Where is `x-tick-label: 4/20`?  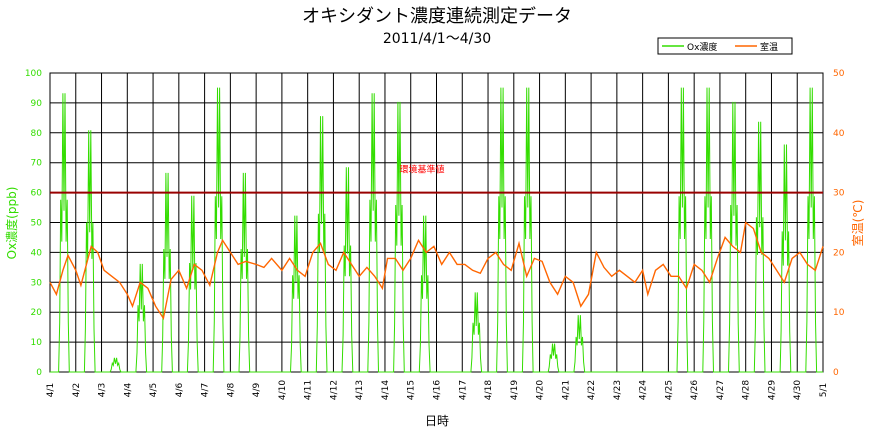
x-tick-label: 4/20 is located at coordinates (541, 390).